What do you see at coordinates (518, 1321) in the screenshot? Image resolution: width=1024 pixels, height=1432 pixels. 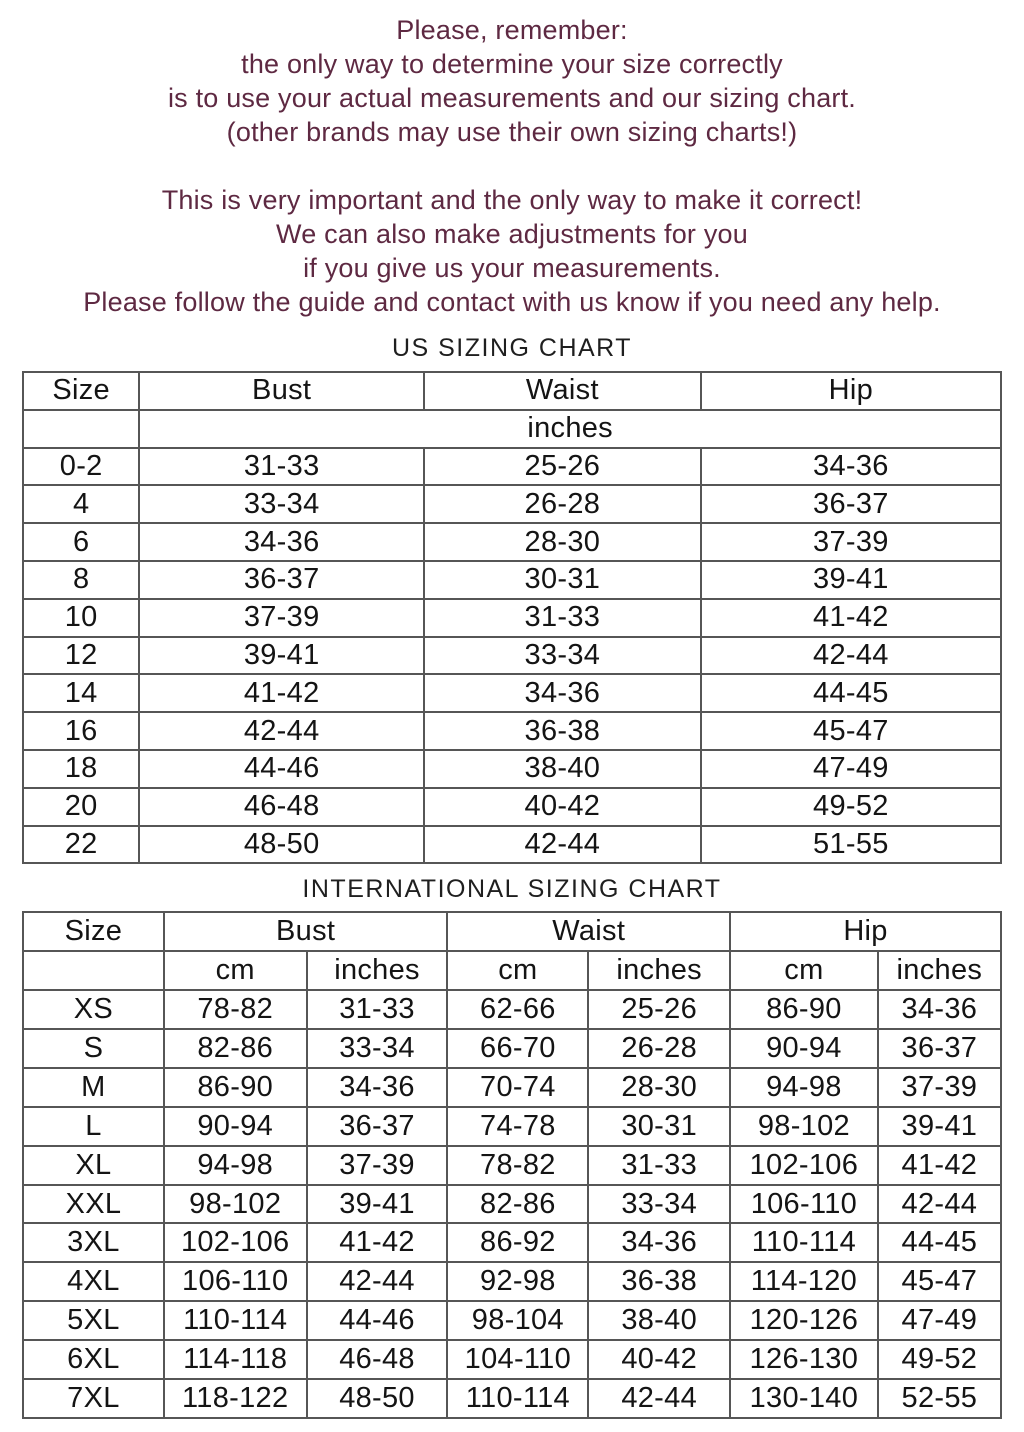 I see `measurement-cell: 98-104` at bounding box center [518, 1321].